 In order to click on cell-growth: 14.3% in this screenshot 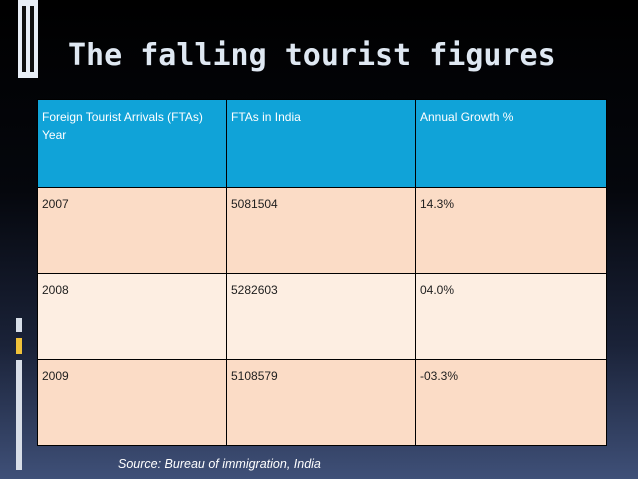, I will do `click(511, 230)`.